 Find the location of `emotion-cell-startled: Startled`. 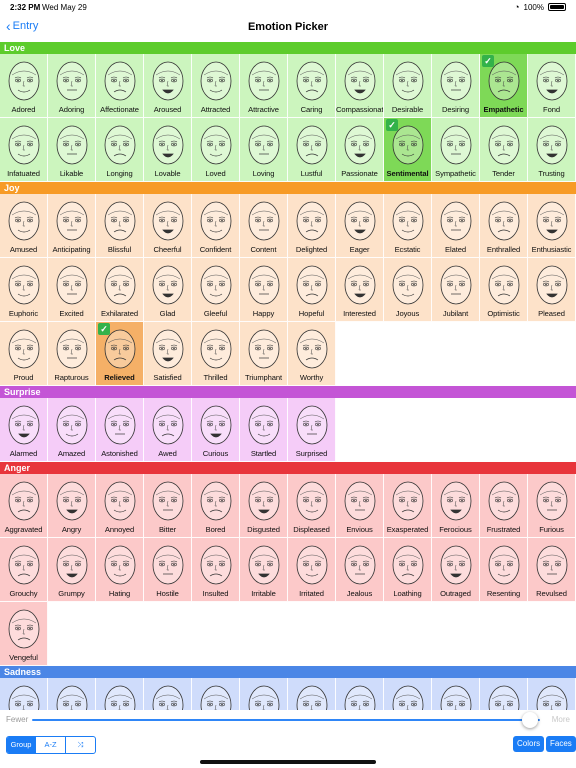

emotion-cell-startled: Startled is located at coordinates (264, 430).